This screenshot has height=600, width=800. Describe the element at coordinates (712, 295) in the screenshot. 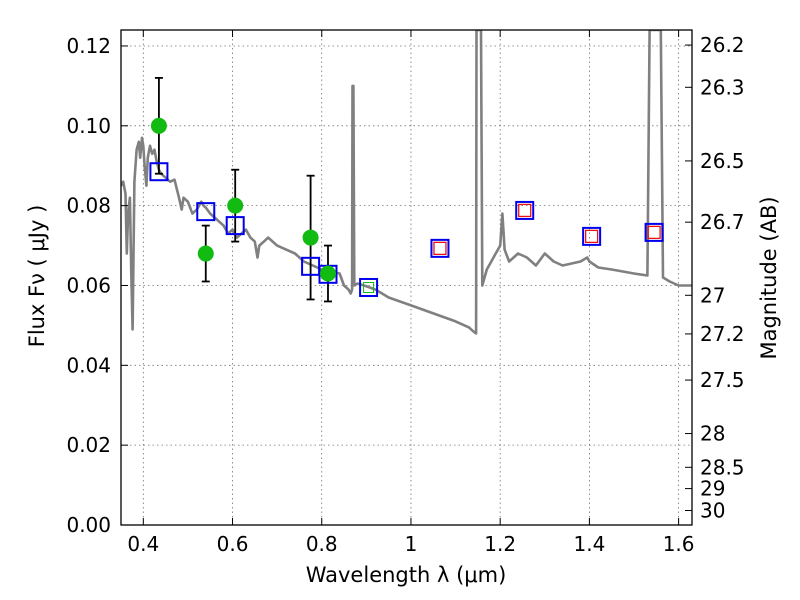

I see `mag-tick-label: 27` at that location.